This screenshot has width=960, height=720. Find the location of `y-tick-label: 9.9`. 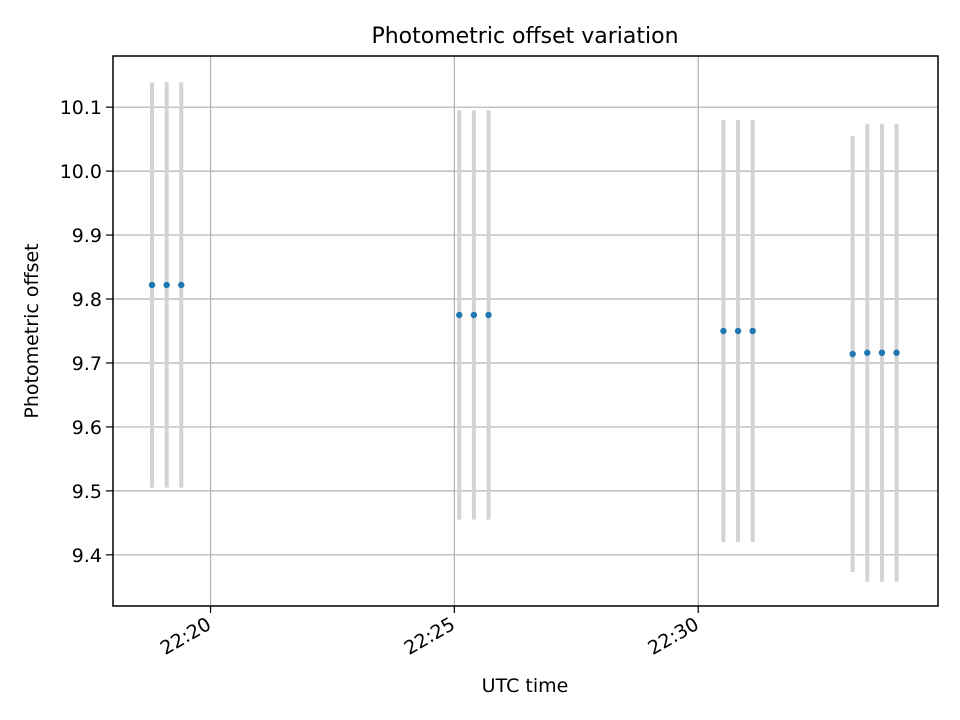

y-tick-label: 9.9 is located at coordinates (87, 236).